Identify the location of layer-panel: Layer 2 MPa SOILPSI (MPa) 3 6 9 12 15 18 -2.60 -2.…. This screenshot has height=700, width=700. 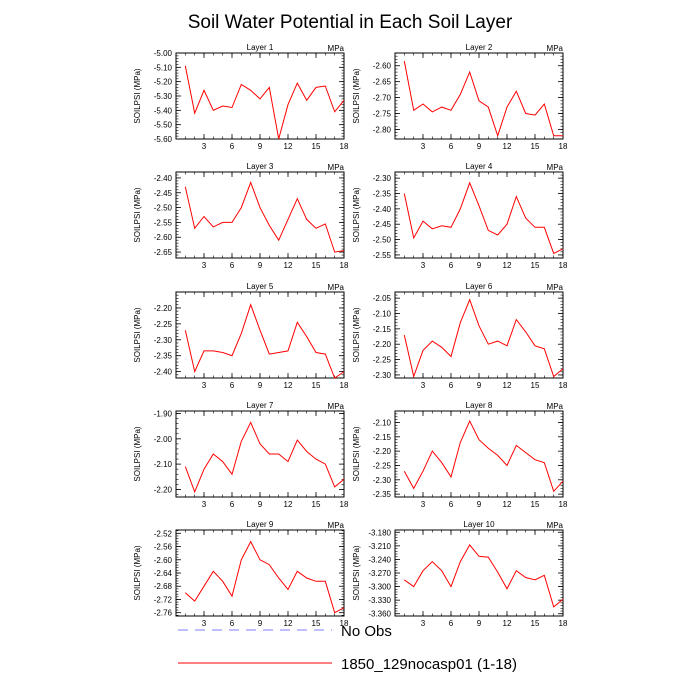
(460, 97).